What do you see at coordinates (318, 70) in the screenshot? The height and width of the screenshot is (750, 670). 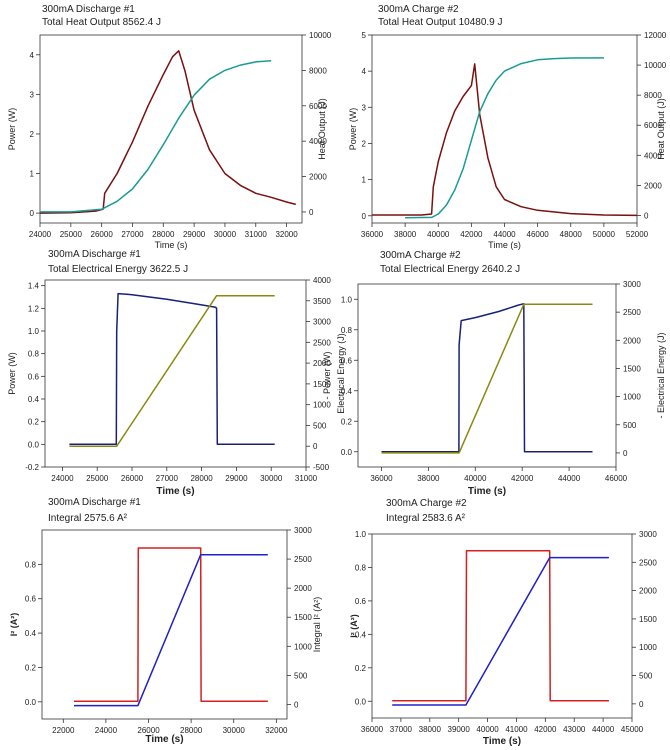 I see `y2-tick-label: 8000` at bounding box center [318, 70].